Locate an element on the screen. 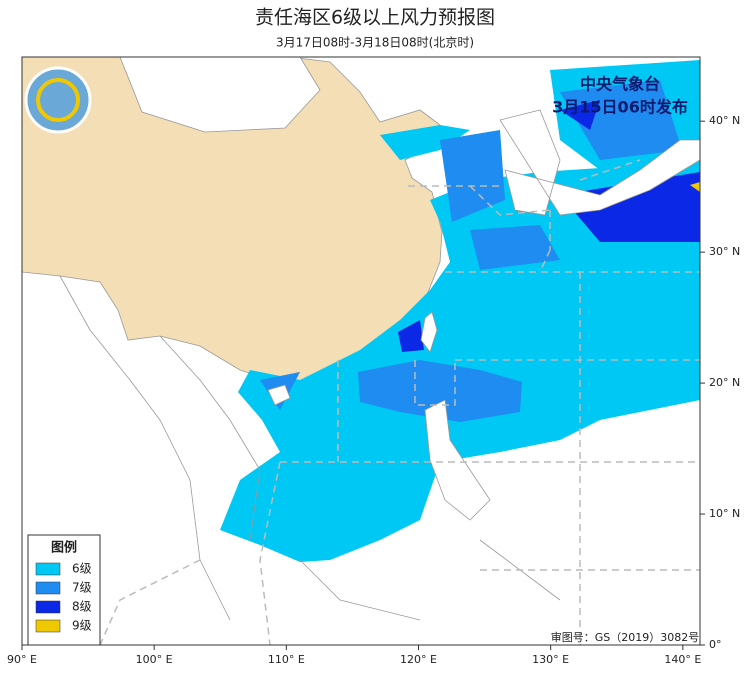 The height and width of the screenshot is (673, 750). lat-tick-label: 0° is located at coordinates (715, 644).